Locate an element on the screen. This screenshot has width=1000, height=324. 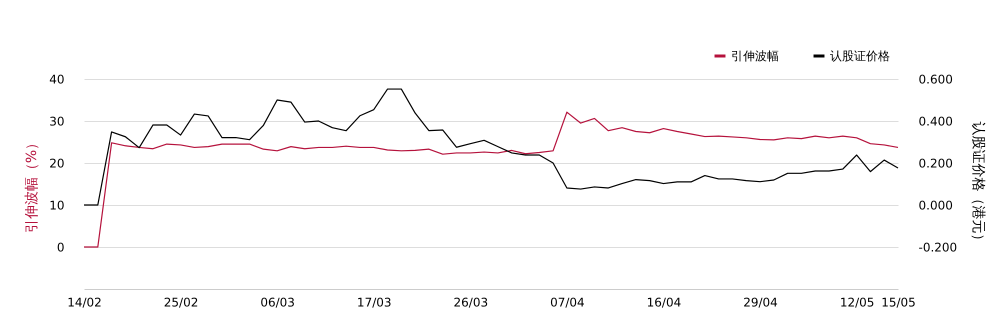
x-tick-label: 15/05 is located at coordinates (898, 303).